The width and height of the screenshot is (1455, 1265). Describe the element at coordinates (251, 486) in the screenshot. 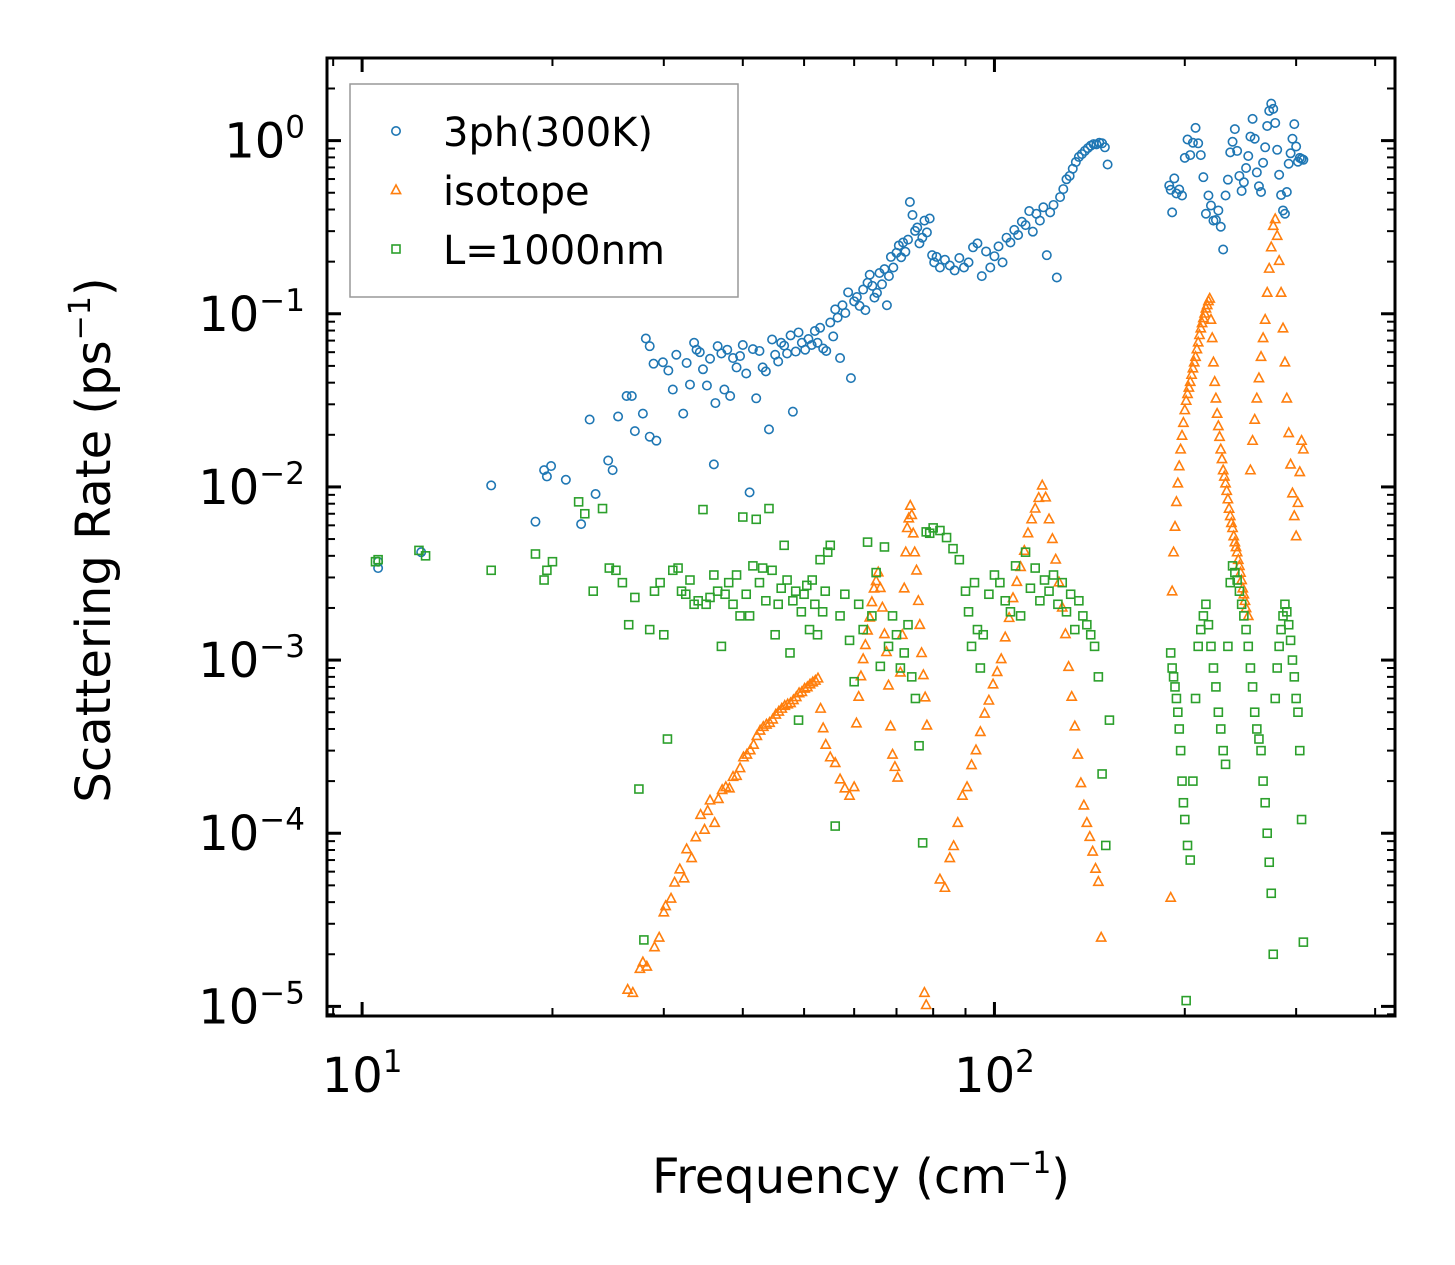

I see `y-tick-label: 10⁻²` at that location.